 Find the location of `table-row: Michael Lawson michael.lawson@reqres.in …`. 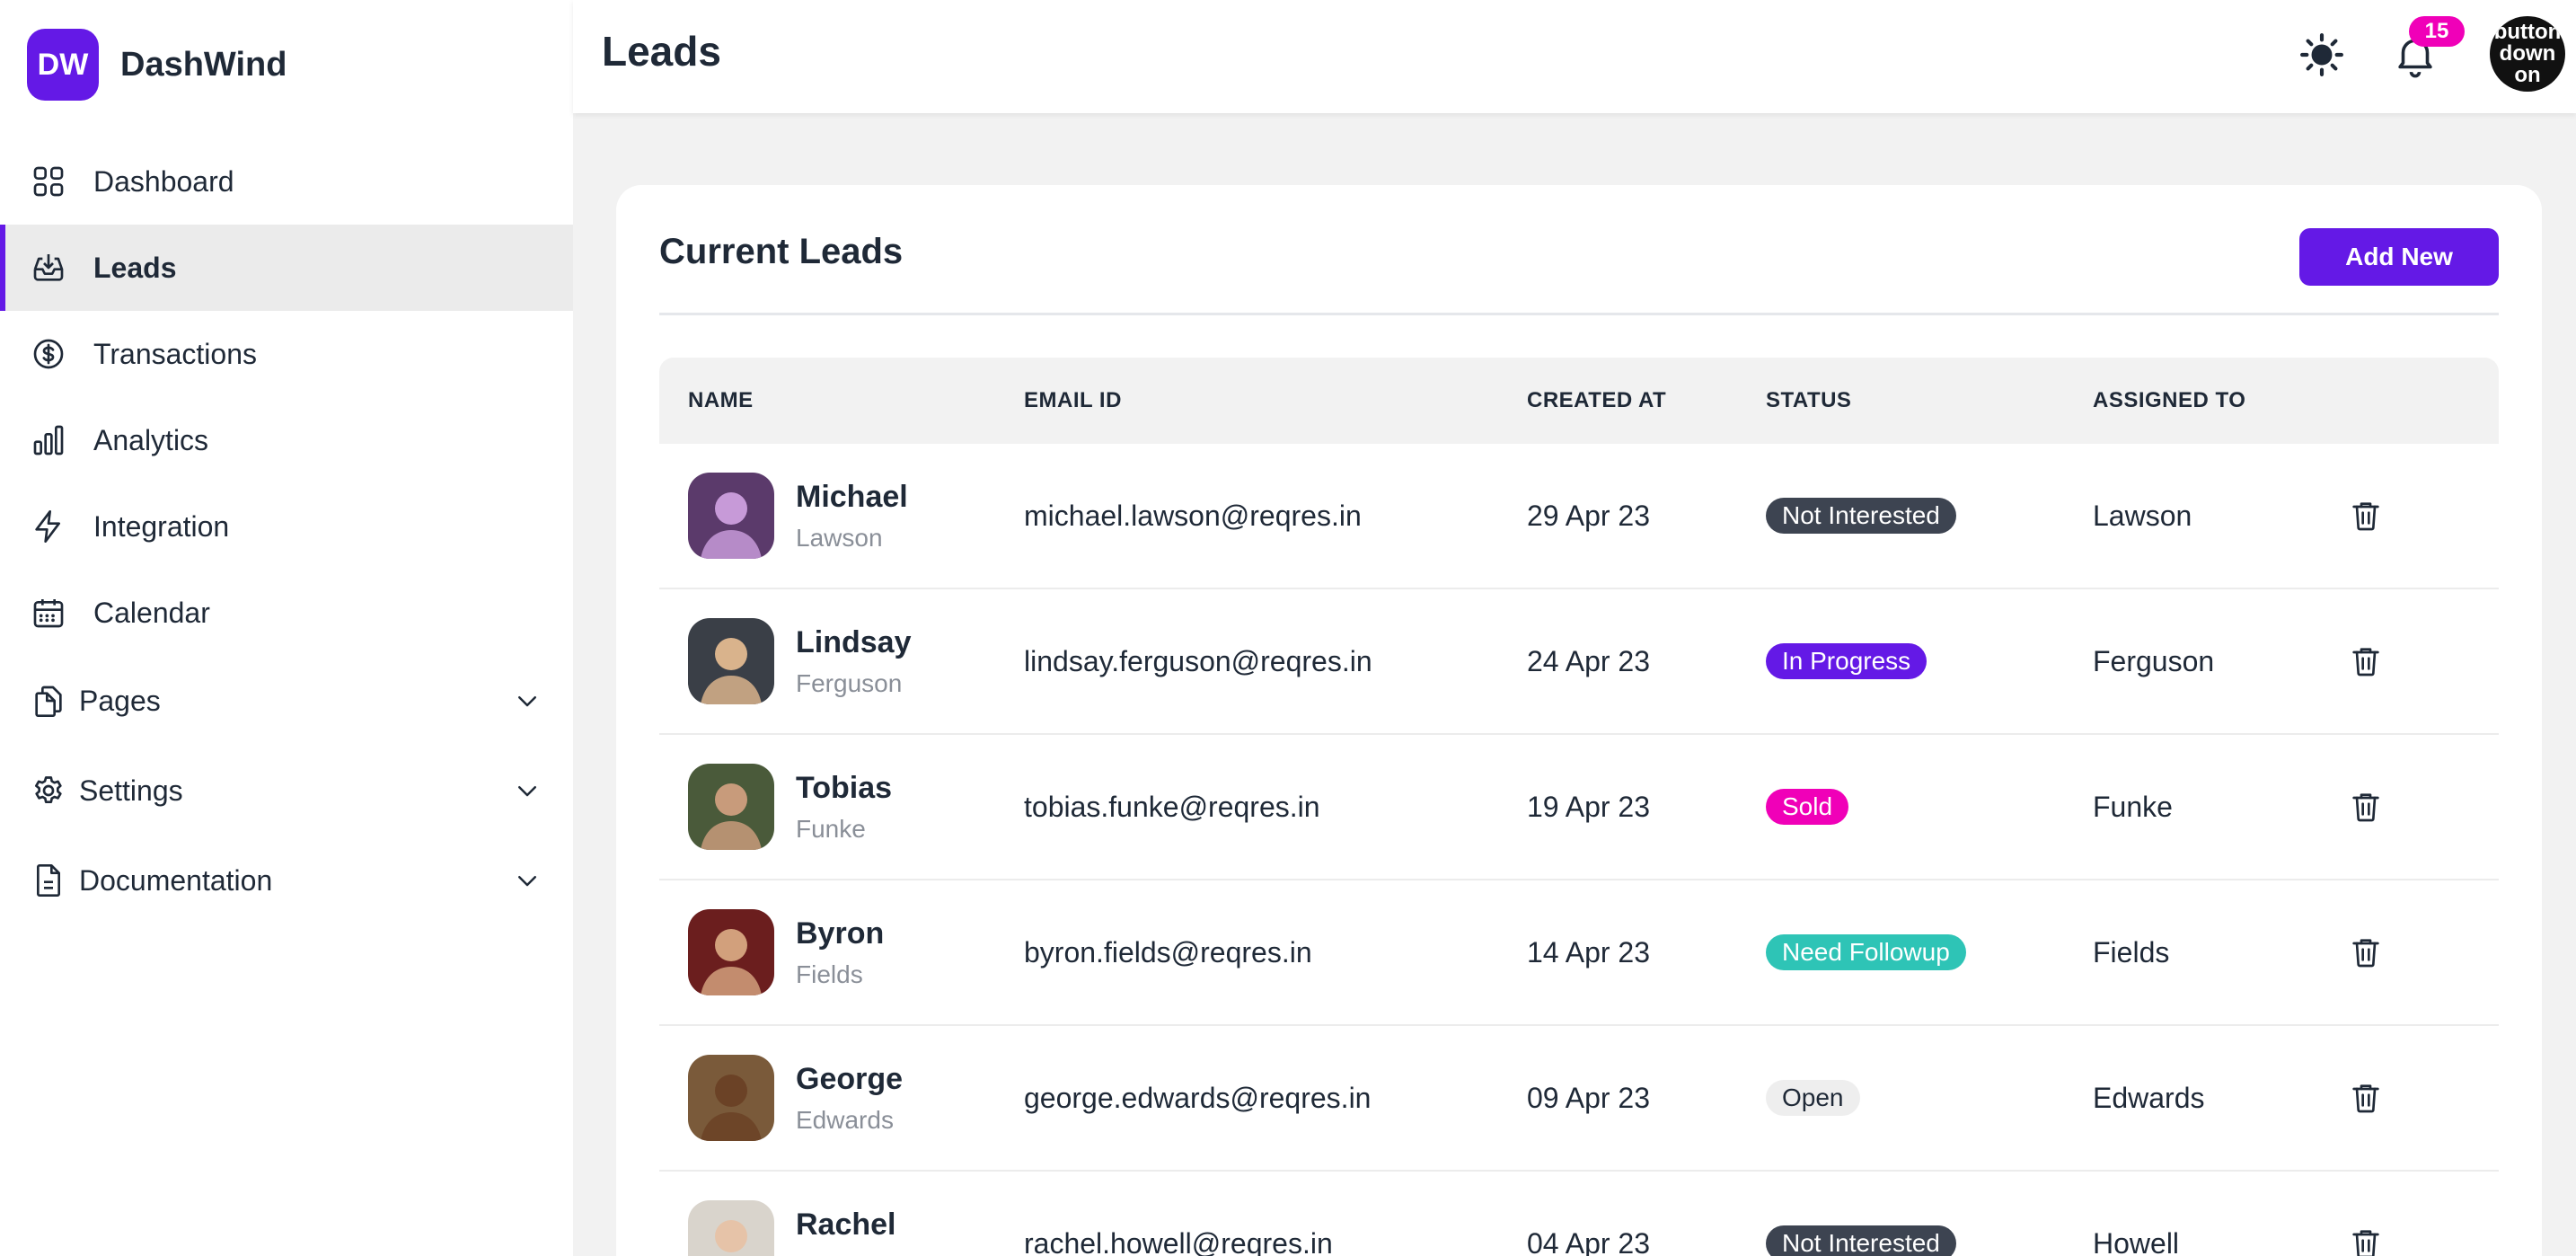

table-row: Michael Lawson michael.lawson@reqres.in … is located at coordinates (1579, 516).